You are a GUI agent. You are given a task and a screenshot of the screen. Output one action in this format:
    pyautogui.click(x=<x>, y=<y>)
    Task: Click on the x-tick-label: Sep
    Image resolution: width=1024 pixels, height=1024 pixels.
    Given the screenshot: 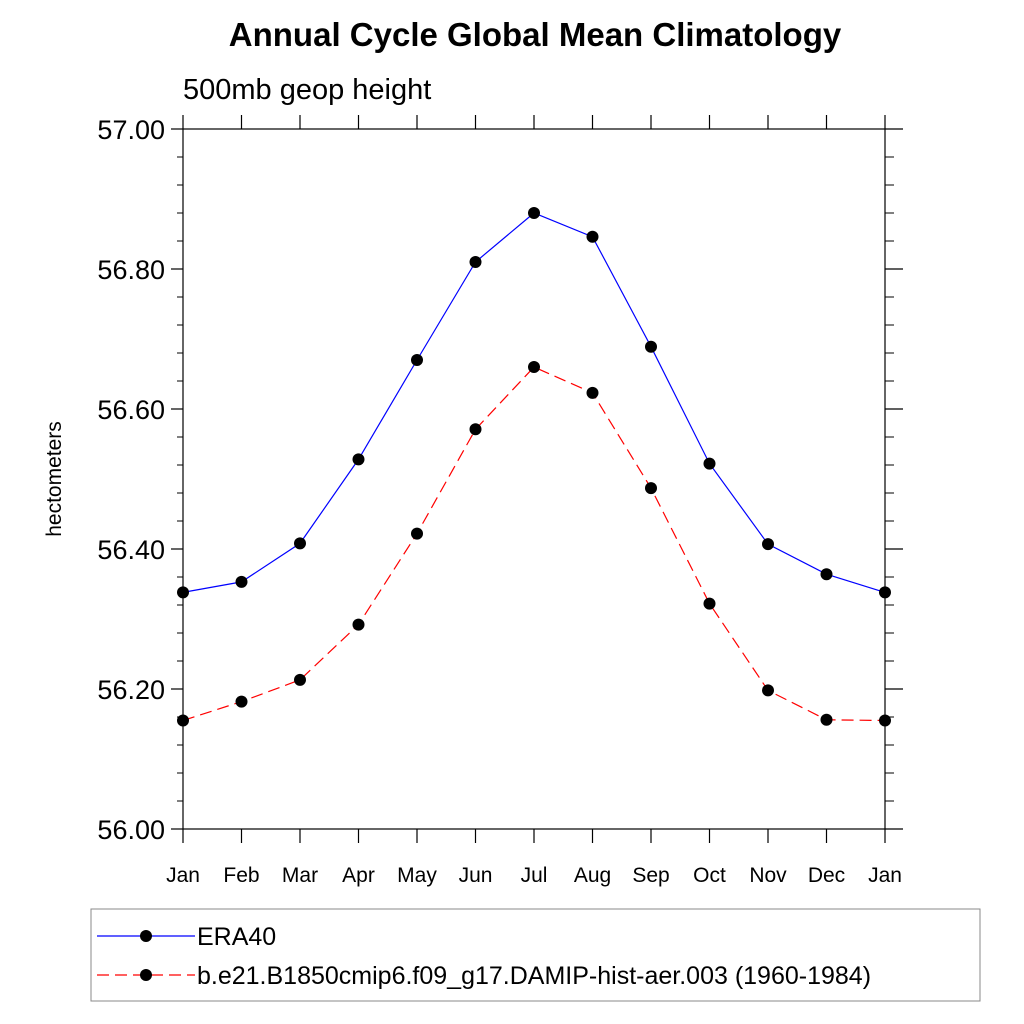 What is the action you would take?
    pyautogui.click(x=650, y=875)
    